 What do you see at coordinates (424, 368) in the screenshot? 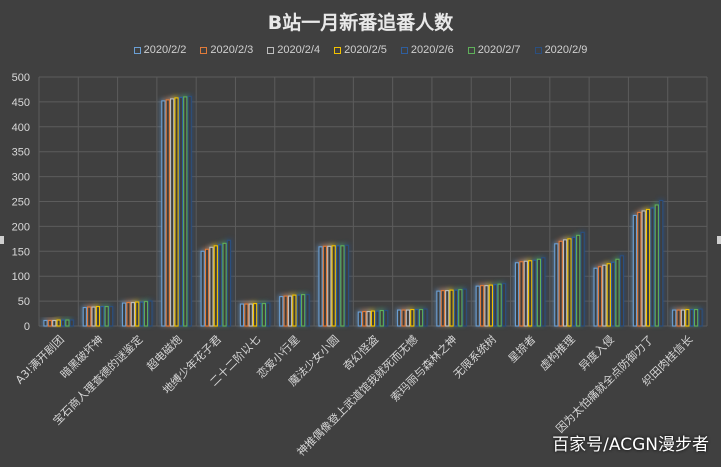
I see `x-tick-label: 索玛丽与森林之神` at bounding box center [424, 368].